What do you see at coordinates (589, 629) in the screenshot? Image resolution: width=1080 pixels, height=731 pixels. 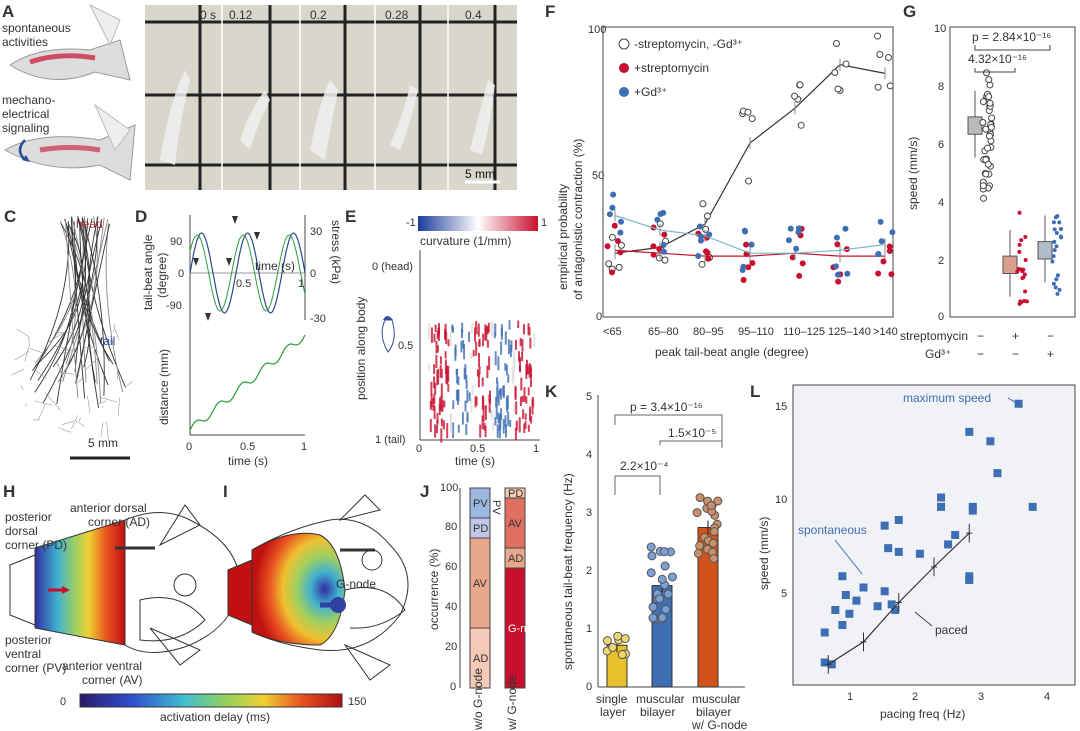 I see `k-ytick-1: 1` at bounding box center [589, 629].